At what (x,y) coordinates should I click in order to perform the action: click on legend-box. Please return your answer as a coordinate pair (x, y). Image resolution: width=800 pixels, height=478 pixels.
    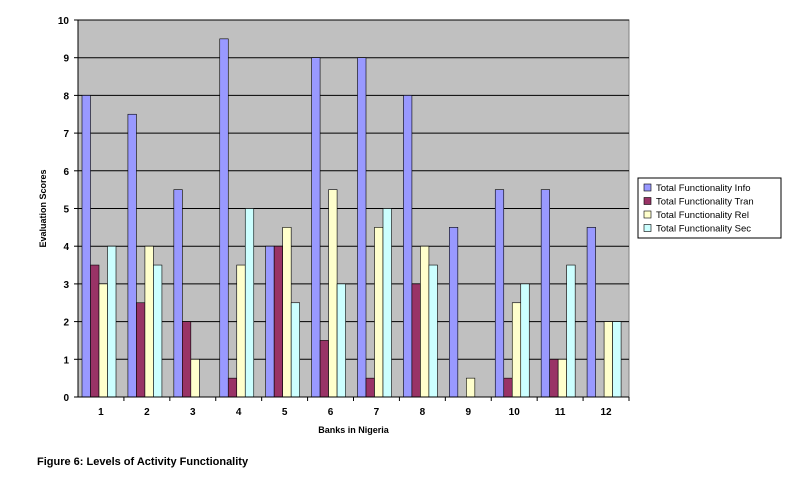
    Looking at the image, I should click on (709, 208).